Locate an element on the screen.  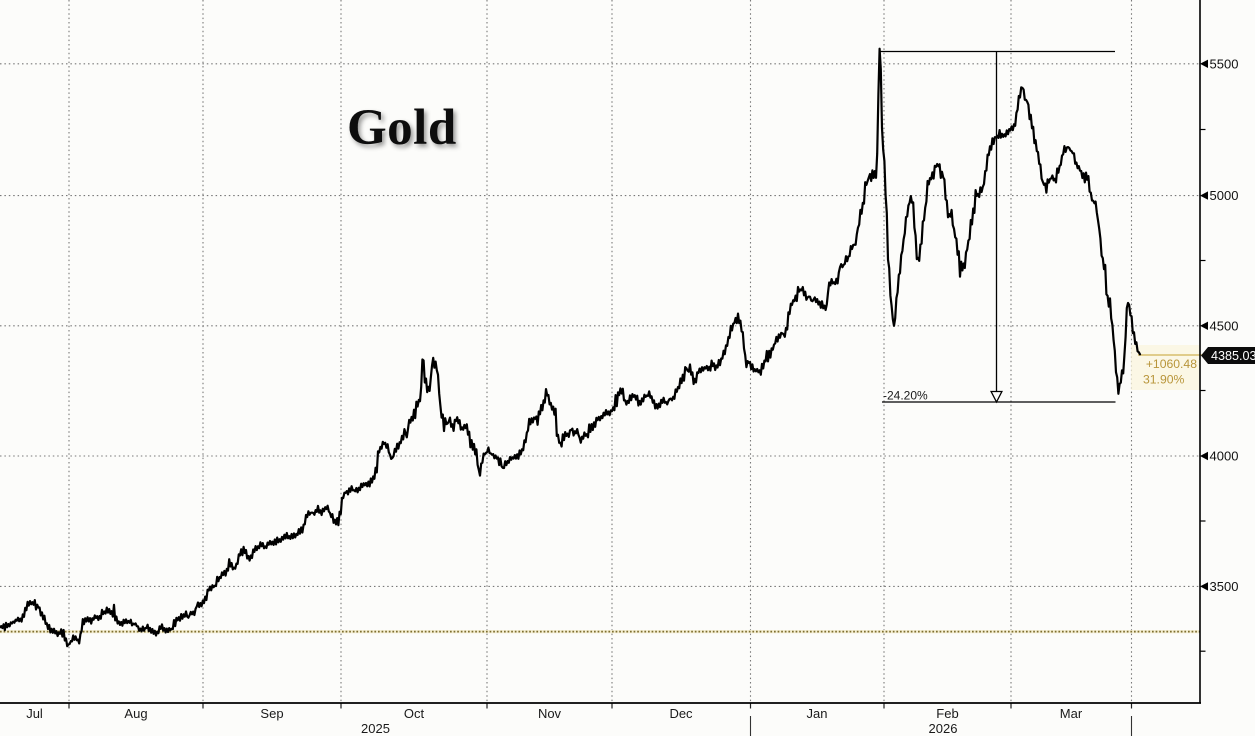
svg-text: Sep is located at coordinates (271, 713).